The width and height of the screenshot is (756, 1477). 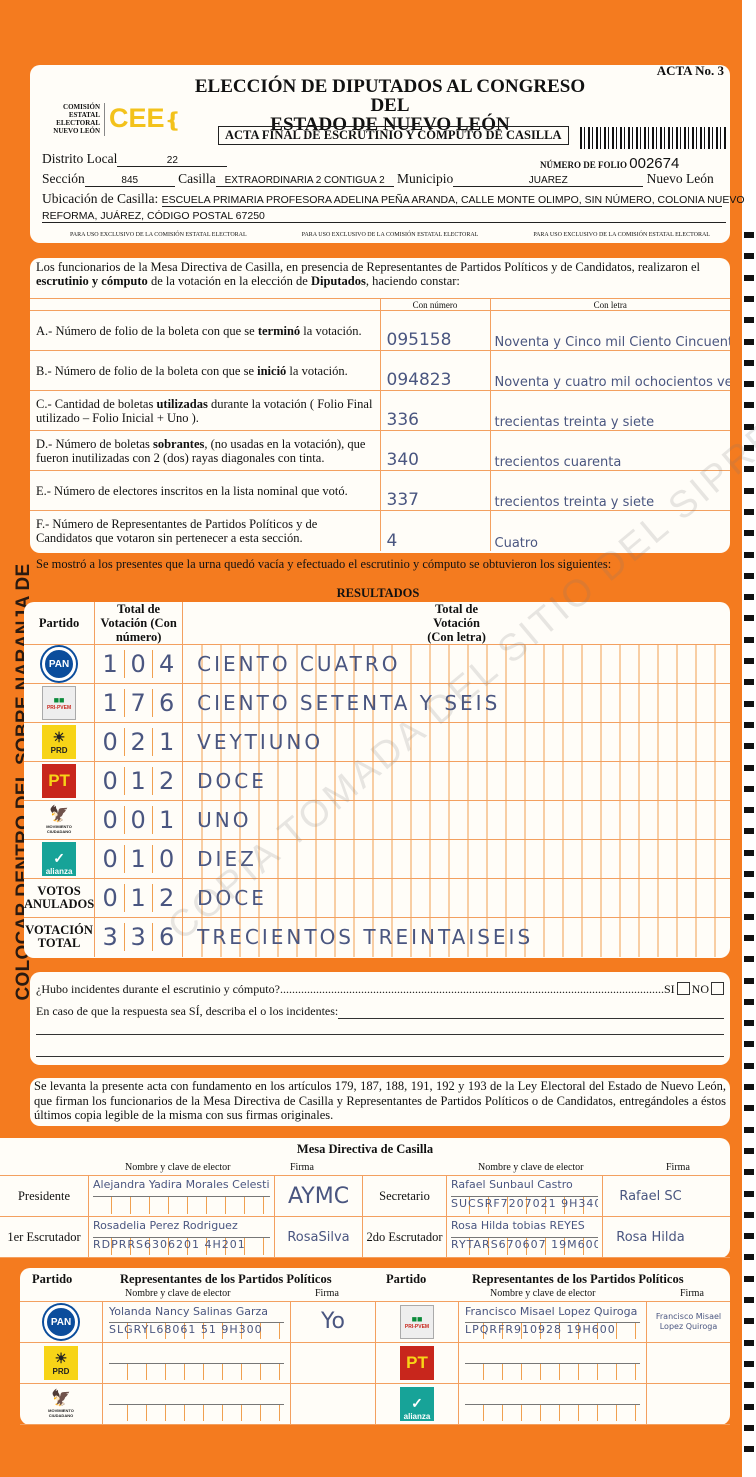 What do you see at coordinates (332, 1322) in the screenshot?
I see `rep-firma: Yo` at bounding box center [332, 1322].